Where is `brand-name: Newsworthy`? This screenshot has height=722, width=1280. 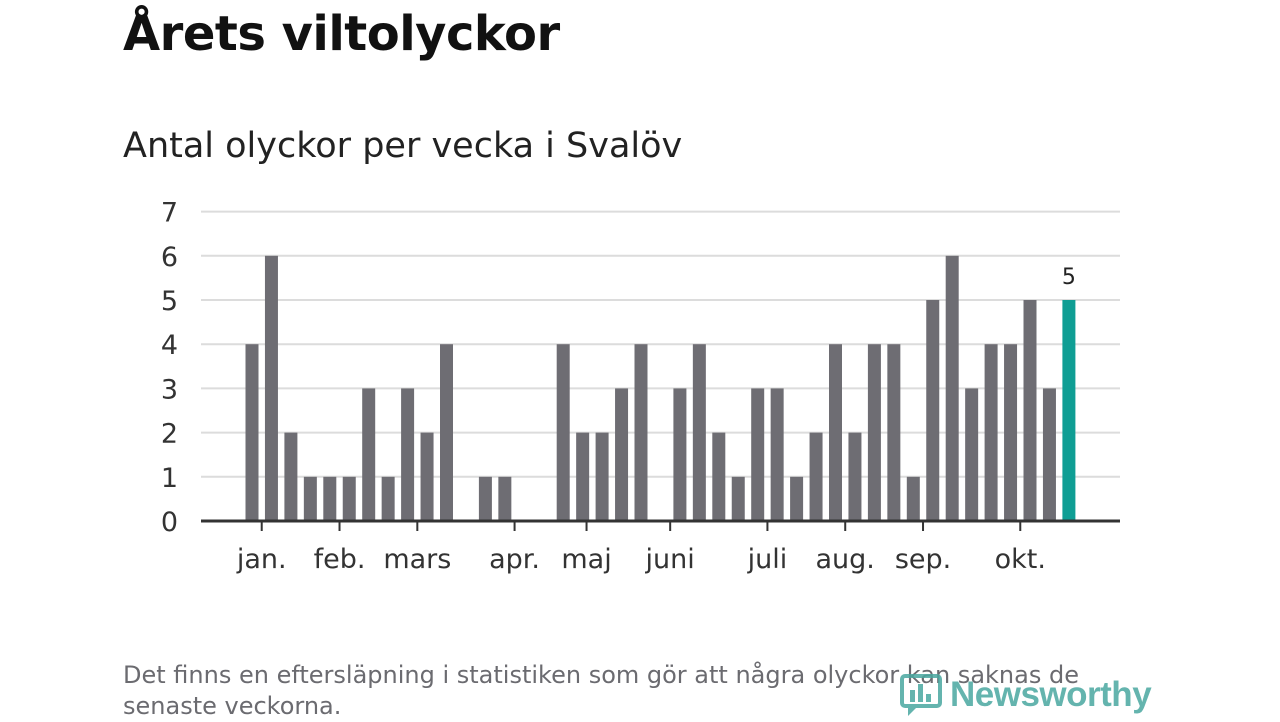 brand-name: Newsworthy is located at coordinates (1051, 694).